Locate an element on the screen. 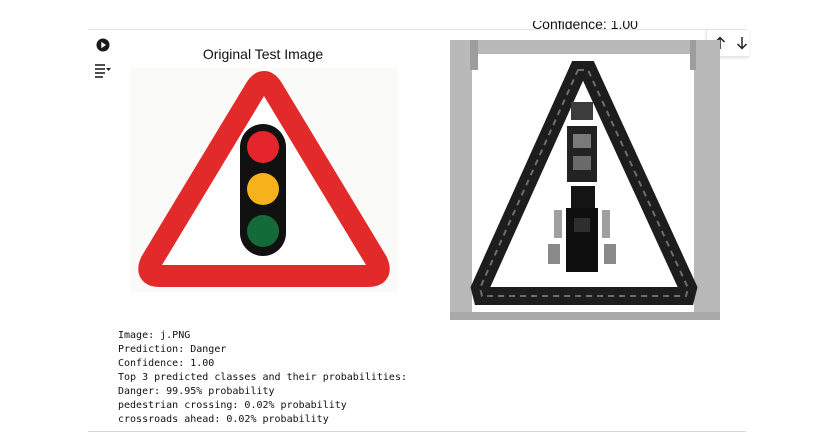 The image size is (822, 438). original-image-title: Original Test Image is located at coordinates (263, 54).